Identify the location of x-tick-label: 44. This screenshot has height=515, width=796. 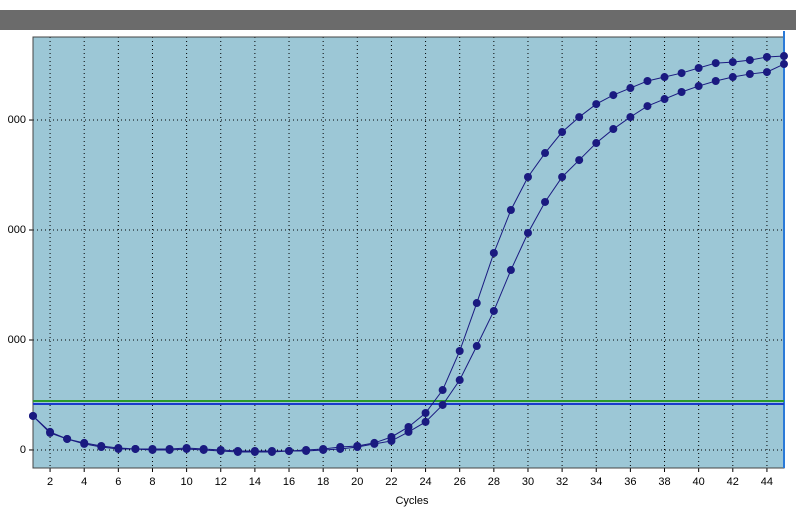
(767, 482).